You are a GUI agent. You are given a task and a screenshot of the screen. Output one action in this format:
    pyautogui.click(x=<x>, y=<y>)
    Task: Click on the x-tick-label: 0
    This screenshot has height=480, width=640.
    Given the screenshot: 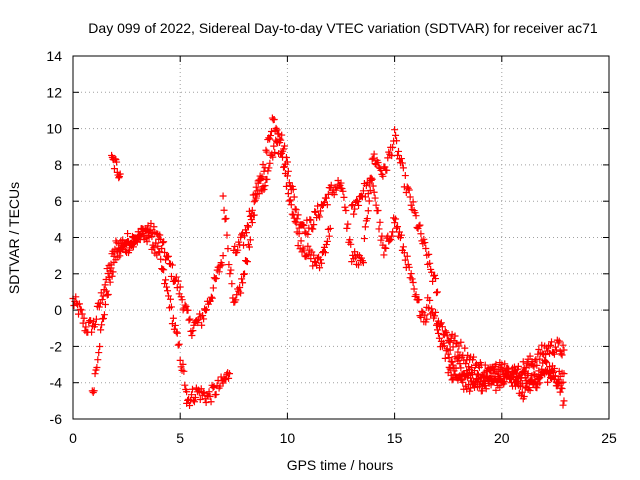 What is the action you would take?
    pyautogui.click(x=73, y=438)
    